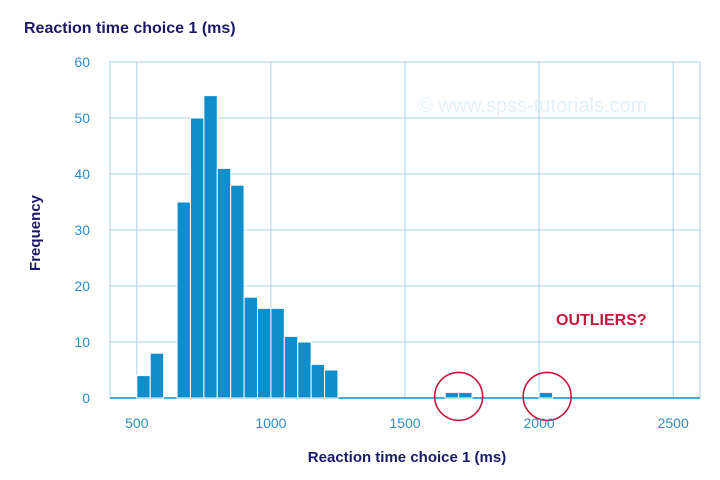 This screenshot has height=480, width=720. Describe the element at coordinates (407, 457) in the screenshot. I see `x-axis-title: Reaction time choice 1 (ms)` at that location.